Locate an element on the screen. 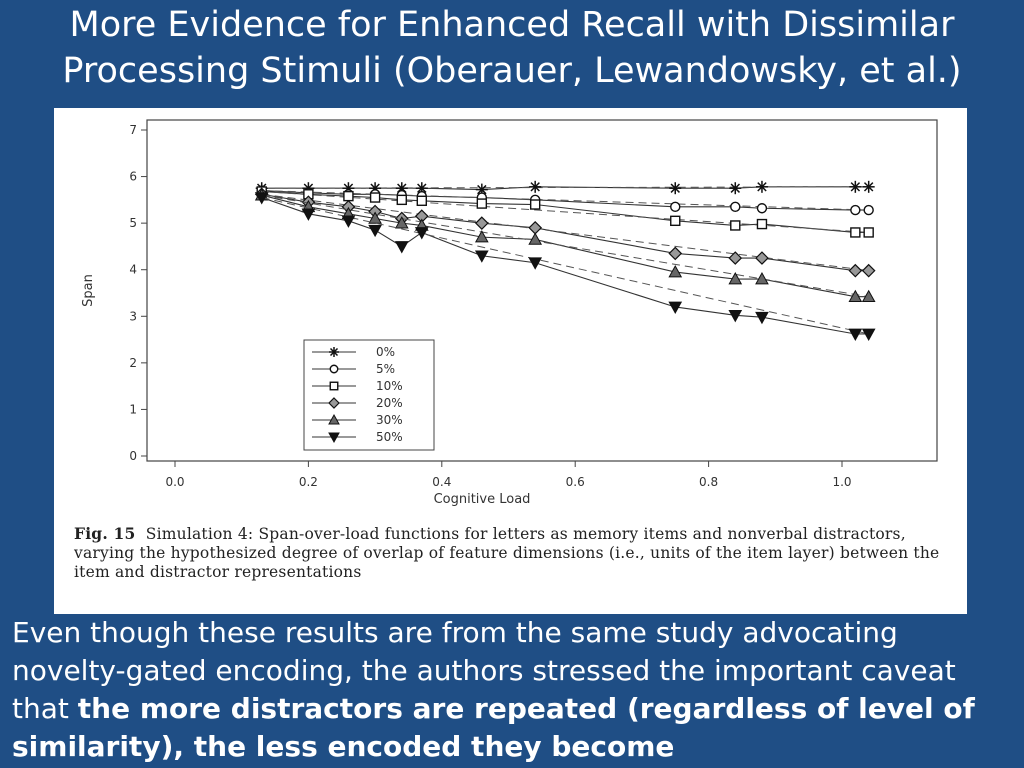 The height and width of the screenshot is (768, 1024). y-tick-label: 7 is located at coordinates (133, 130).